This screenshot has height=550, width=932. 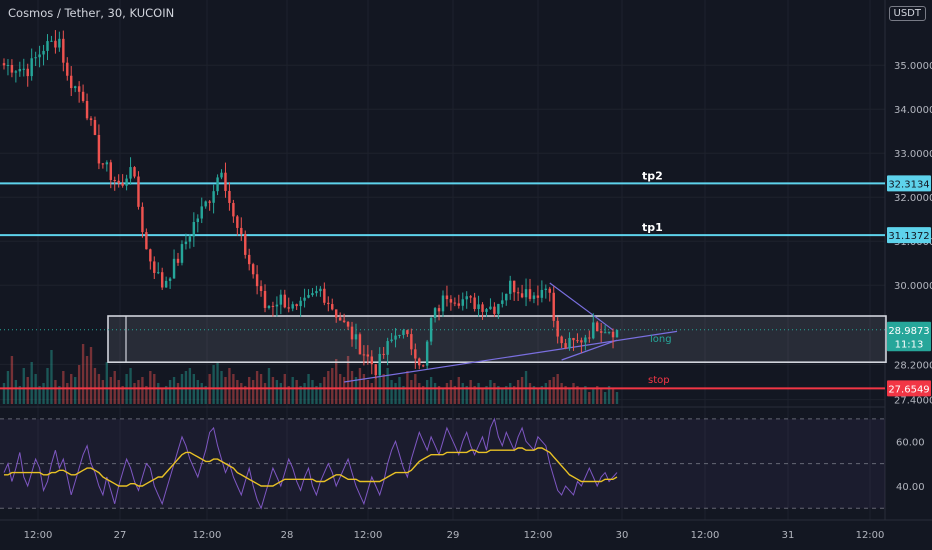 What do you see at coordinates (910, 487) in the screenshot?
I see `rsi-tick-1: 40.00` at bounding box center [910, 487].